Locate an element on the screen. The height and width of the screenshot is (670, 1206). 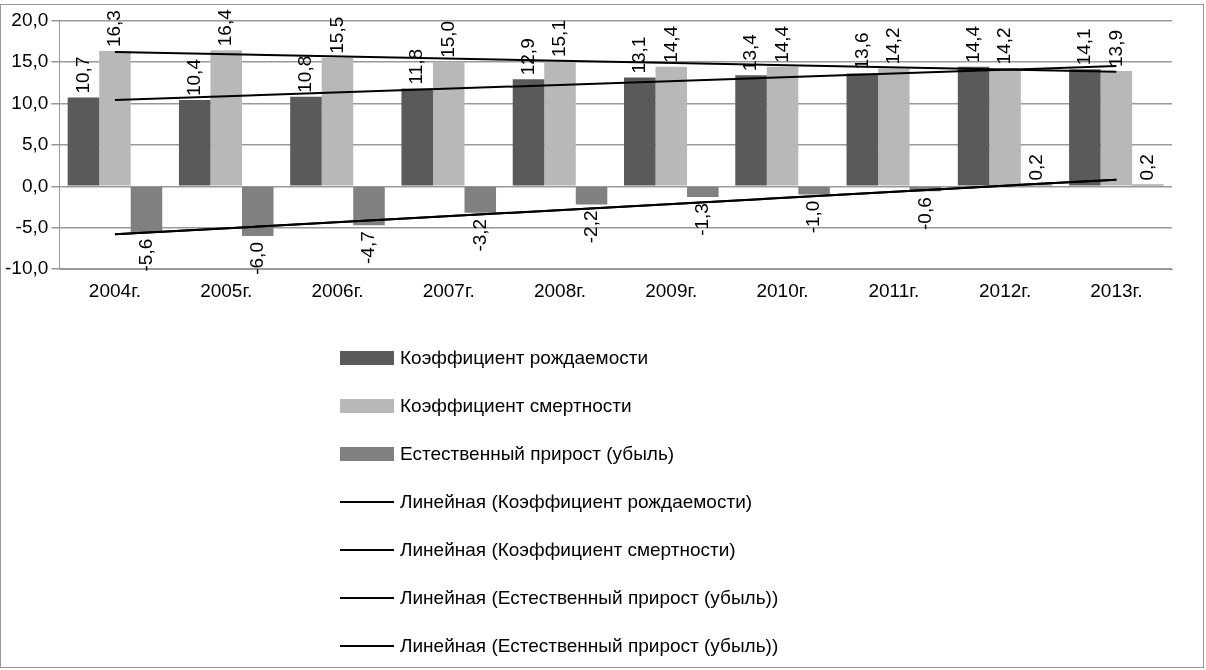
data-label: 15,0 is located at coordinates (447, 39).